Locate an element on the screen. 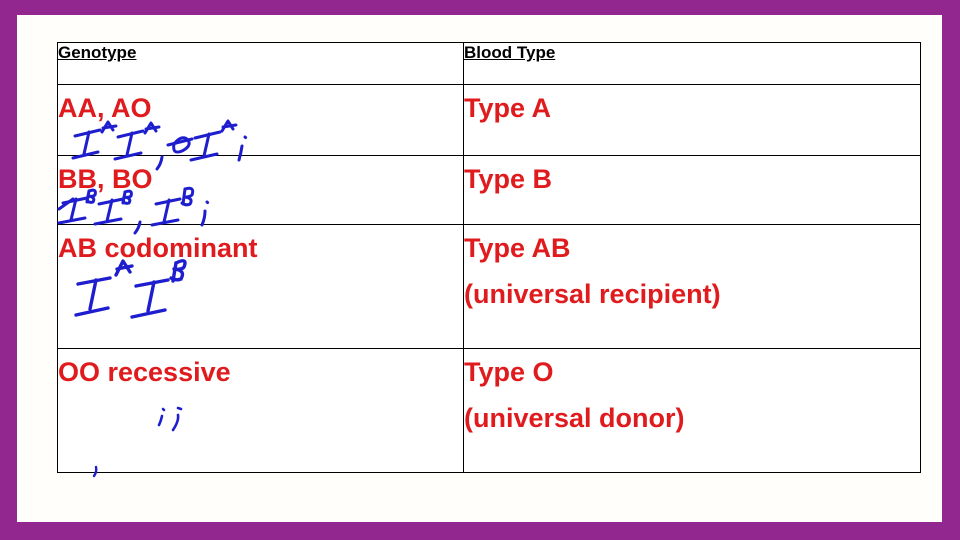 The width and height of the screenshot is (960, 540). handwriting-genotype-b is located at coordinates (133, 210).